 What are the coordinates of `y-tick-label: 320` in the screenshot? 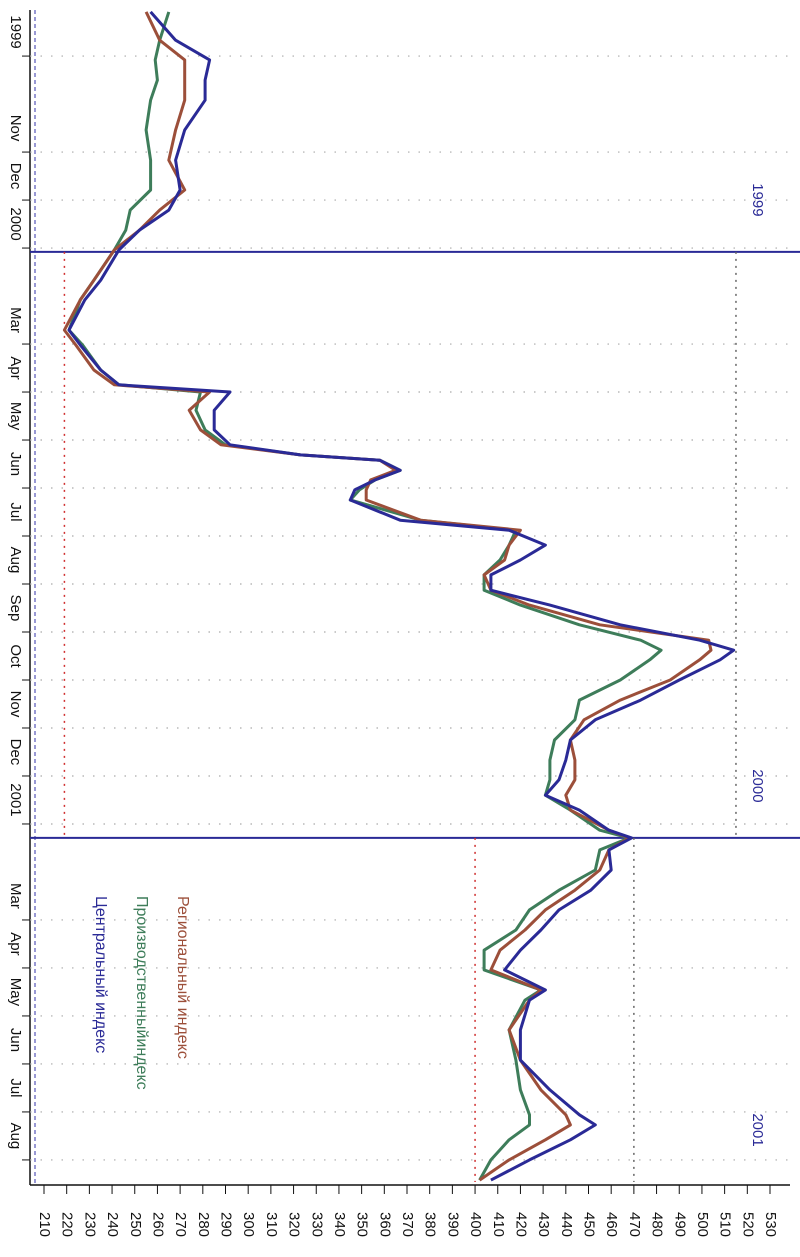 It's located at (294, 1224).